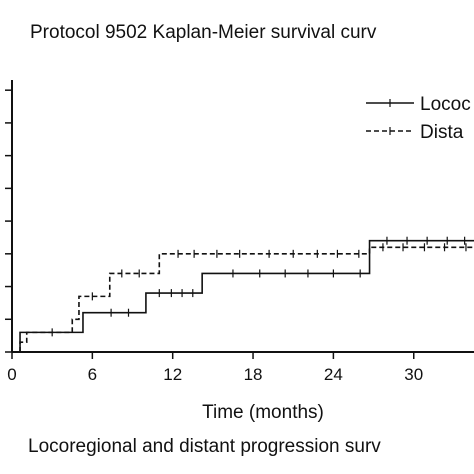  I want to click on x-tick-label-1: 6, so click(92, 374).